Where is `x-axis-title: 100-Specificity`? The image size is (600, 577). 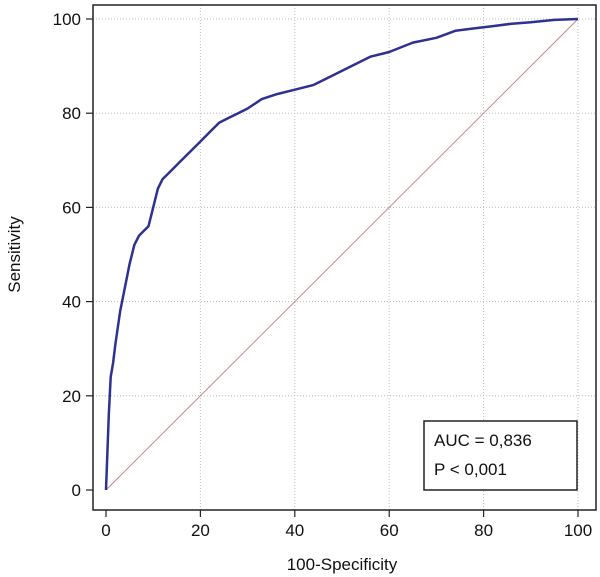 x-axis-title: 100-Specificity is located at coordinates (342, 564).